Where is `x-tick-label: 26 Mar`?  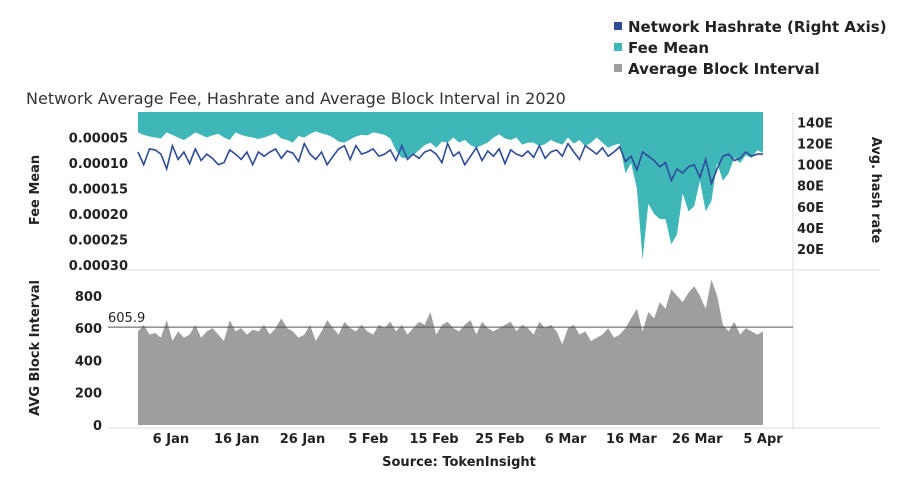
x-tick-label: 26 Mar is located at coordinates (697, 439).